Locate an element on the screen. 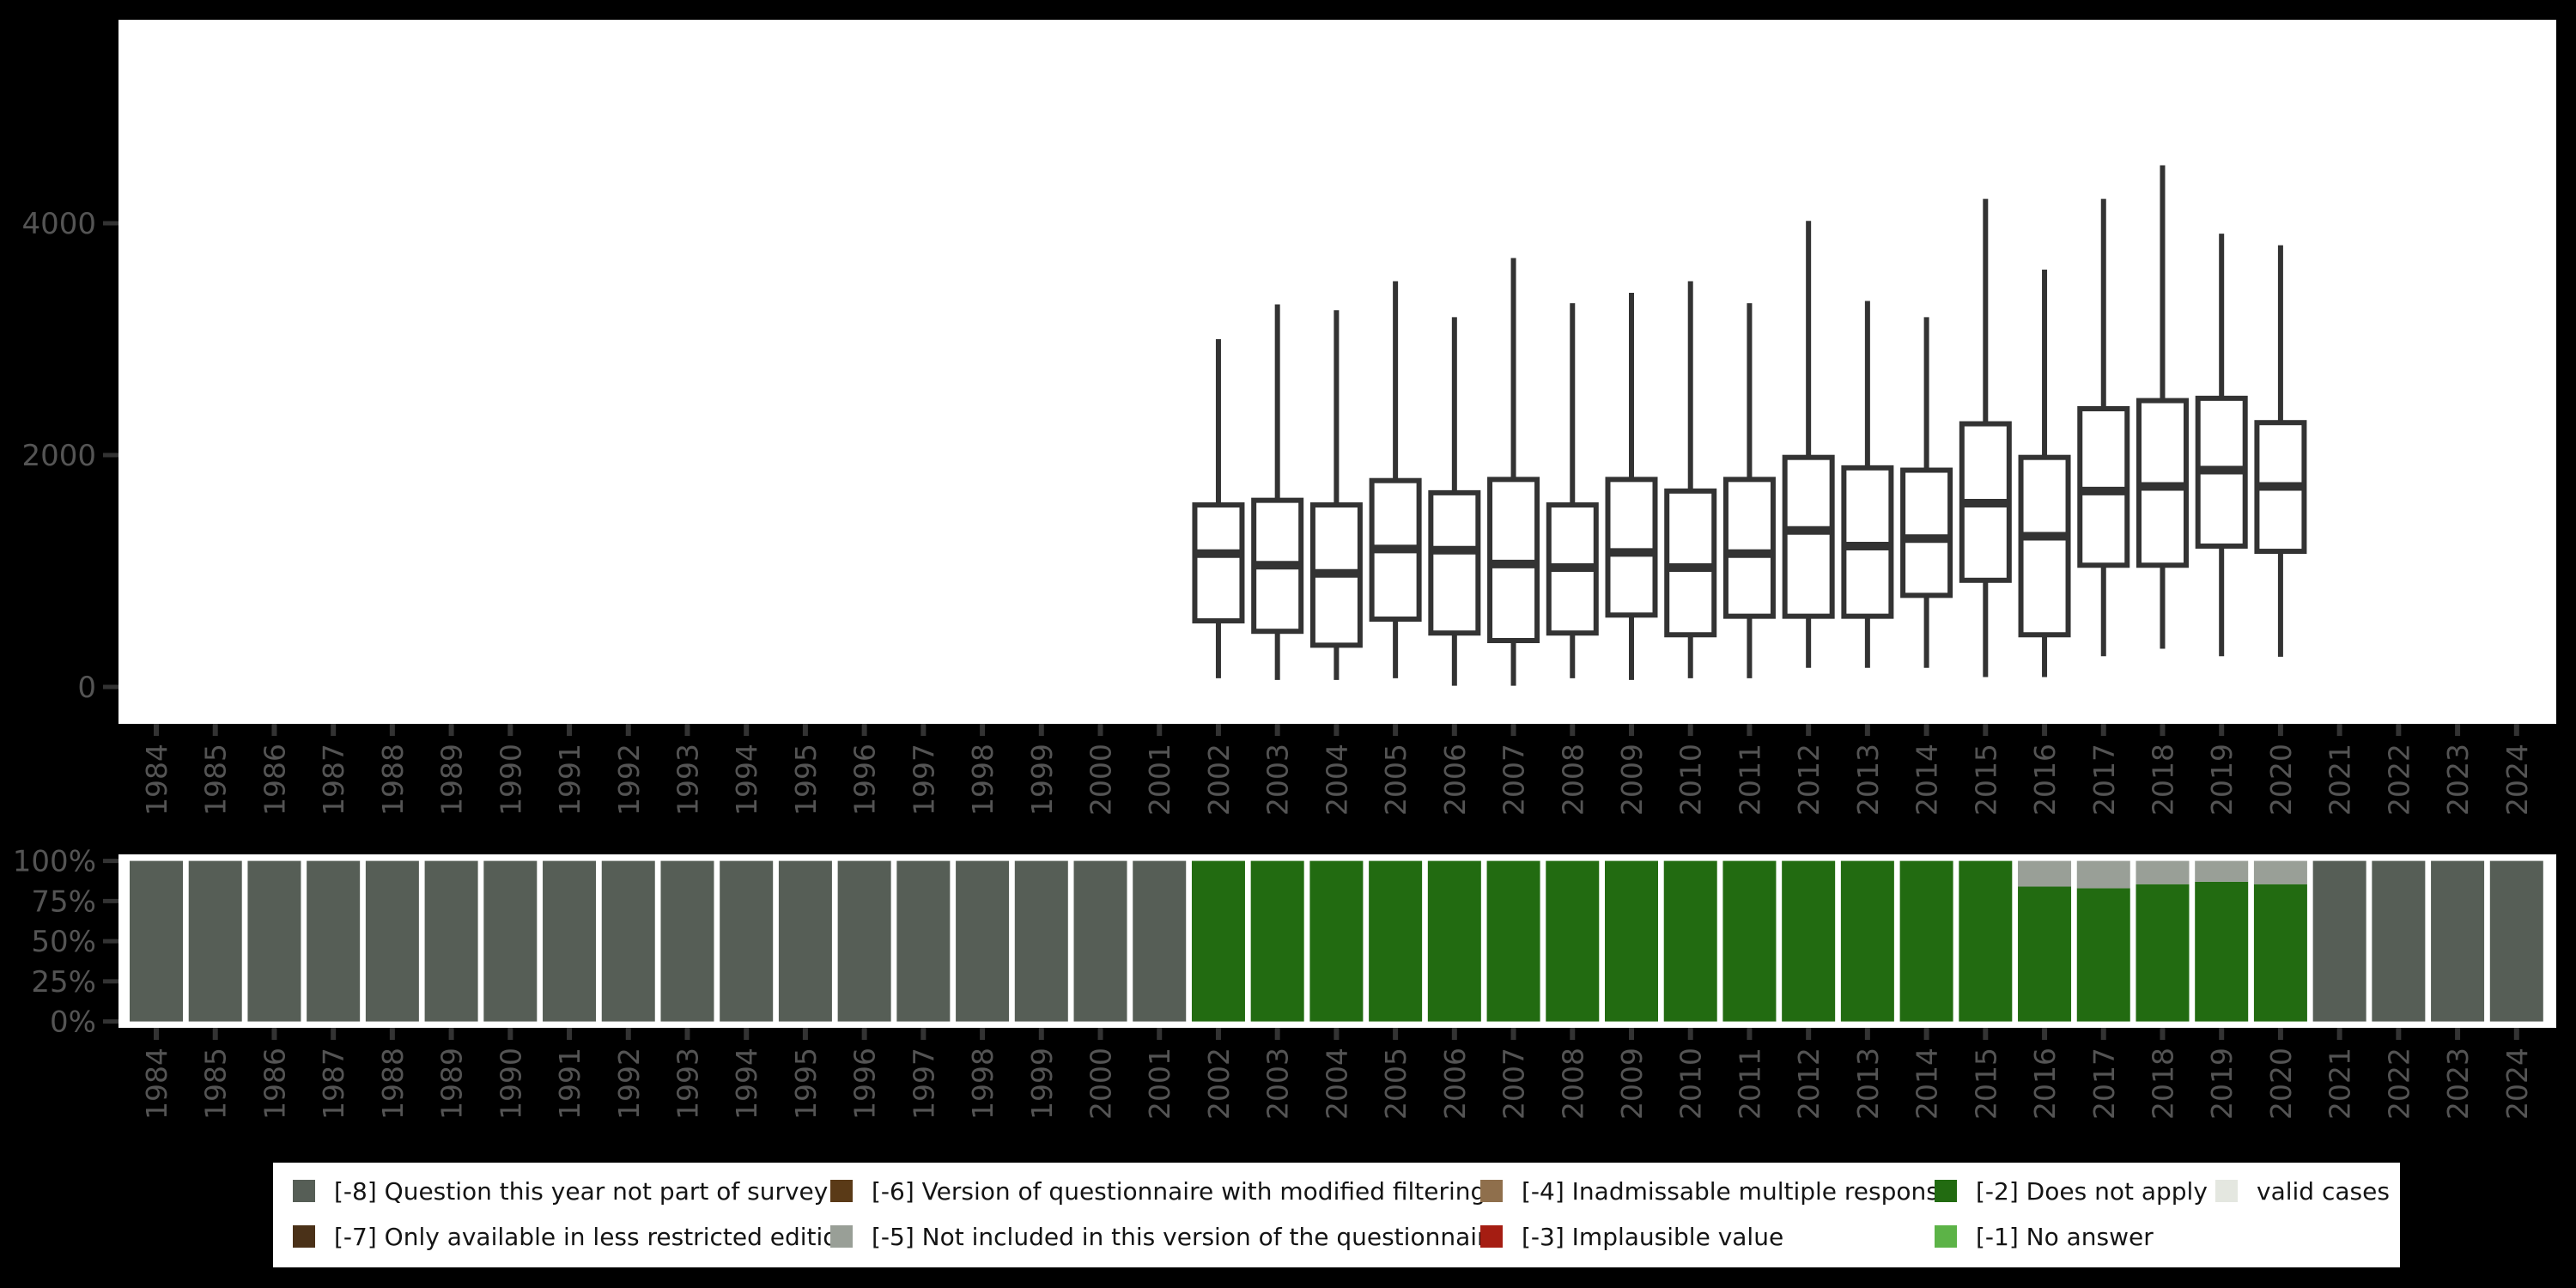  boxplot-2013 is located at coordinates (1867, 485).